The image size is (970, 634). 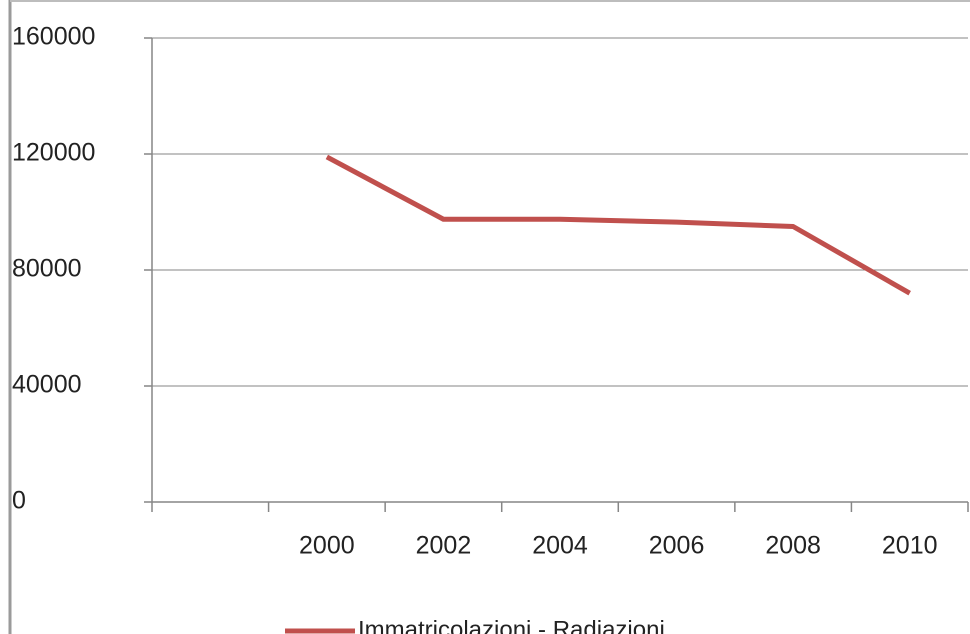 I want to click on legend-label: Immatricolazioni - Radiazioni, so click(x=511, y=625).